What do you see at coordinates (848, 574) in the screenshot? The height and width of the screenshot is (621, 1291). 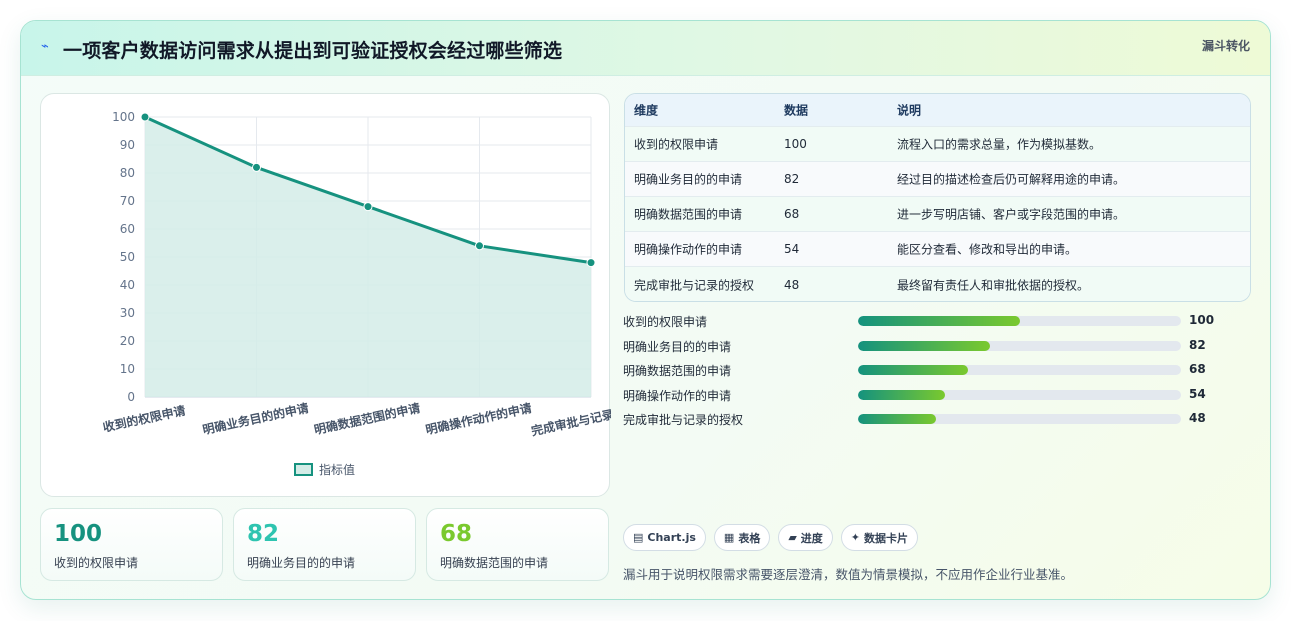 I see `footnote: 漏斗用于说明权限需求需要逐层澄清，数值为情景模拟，不应用作企业行业基准。` at bounding box center [848, 574].